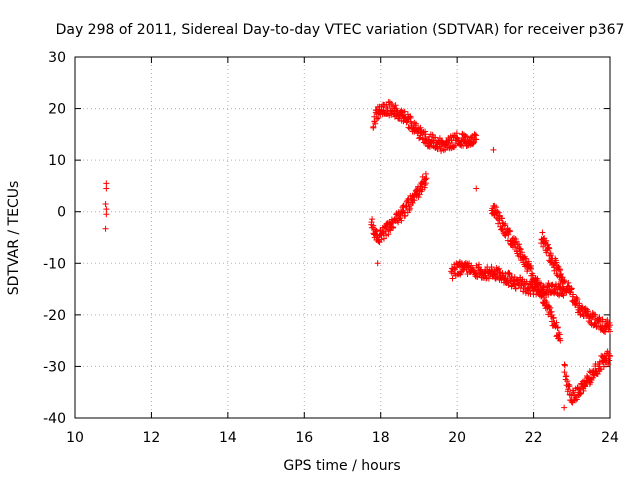 This screenshot has height=480, width=640. Describe the element at coordinates (381, 438) in the screenshot. I see `x-tick-label: 18` at that location.